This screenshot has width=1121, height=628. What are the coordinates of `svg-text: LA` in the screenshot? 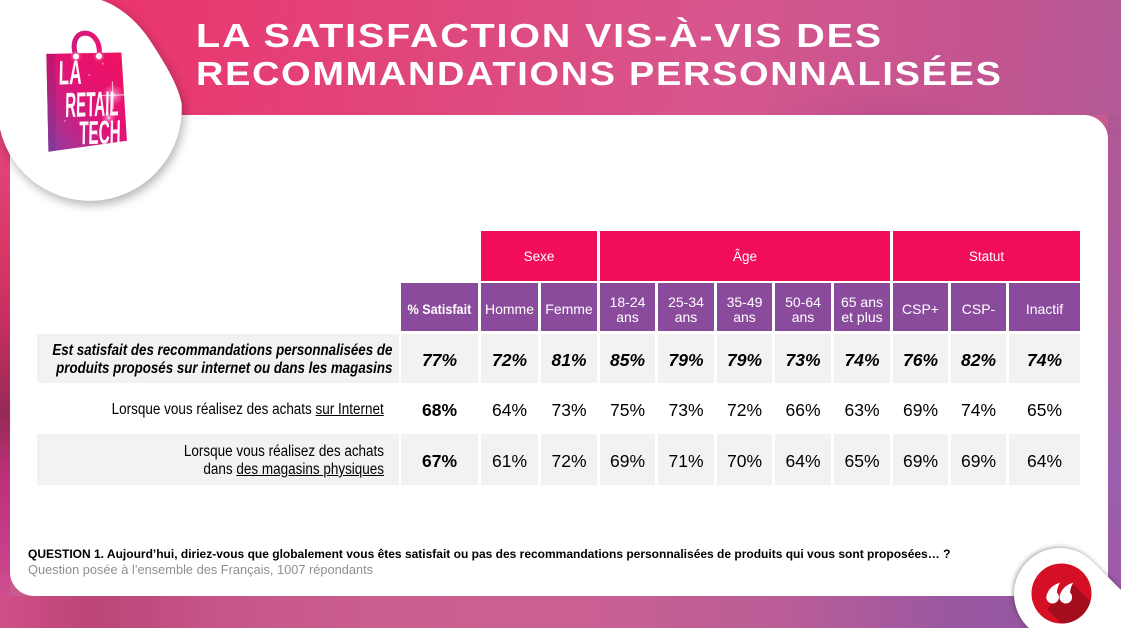 It's located at (70, 73).